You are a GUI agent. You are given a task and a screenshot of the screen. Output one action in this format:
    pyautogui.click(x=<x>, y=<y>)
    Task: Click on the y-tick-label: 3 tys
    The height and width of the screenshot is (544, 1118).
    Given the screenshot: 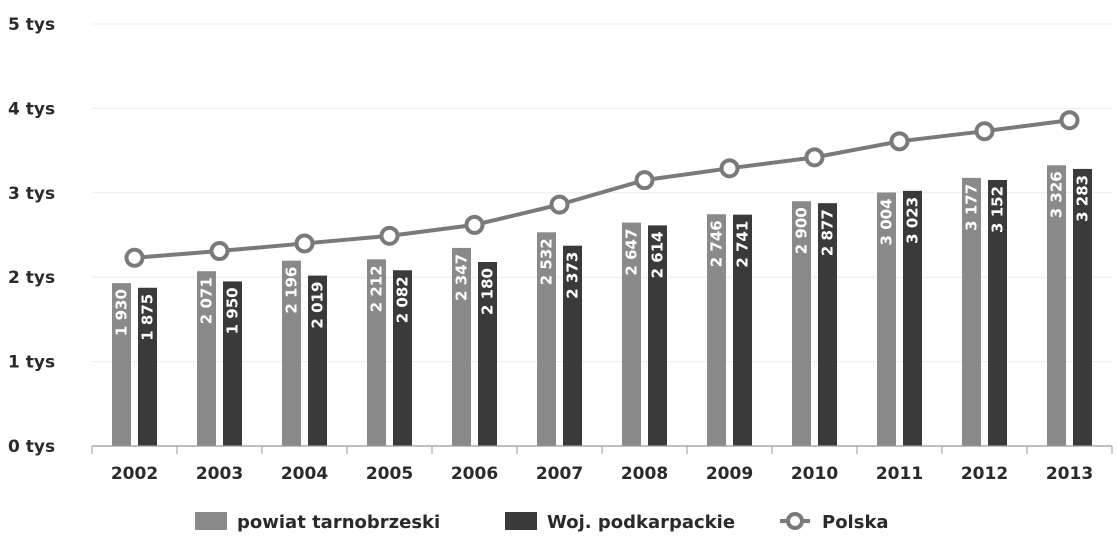 What is the action you would take?
    pyautogui.click(x=31, y=194)
    